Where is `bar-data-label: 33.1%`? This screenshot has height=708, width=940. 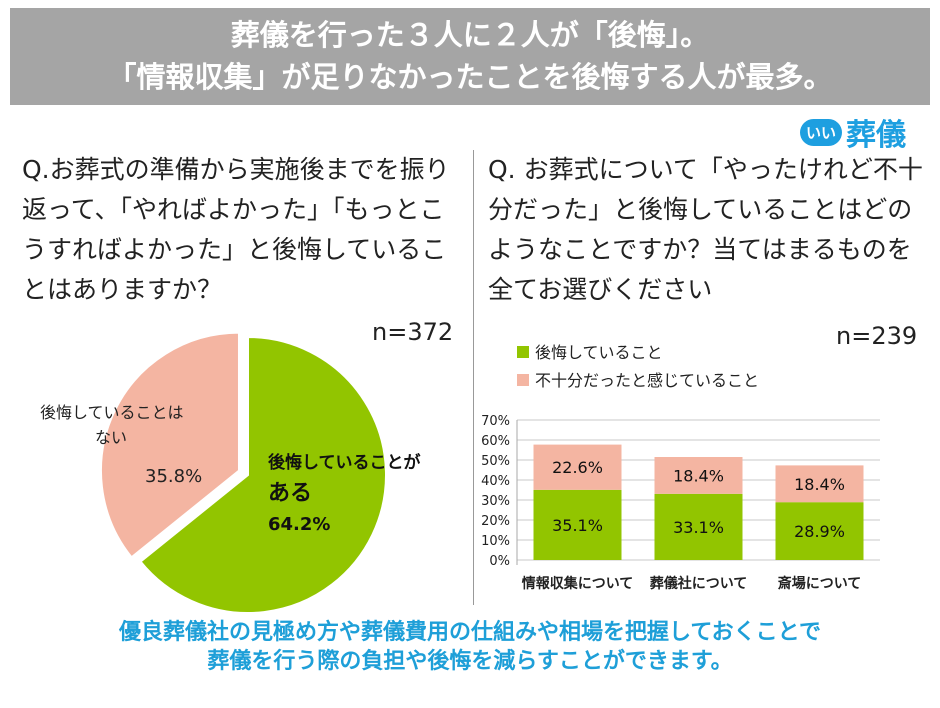 bar-data-label: 33.1% is located at coordinates (698, 527).